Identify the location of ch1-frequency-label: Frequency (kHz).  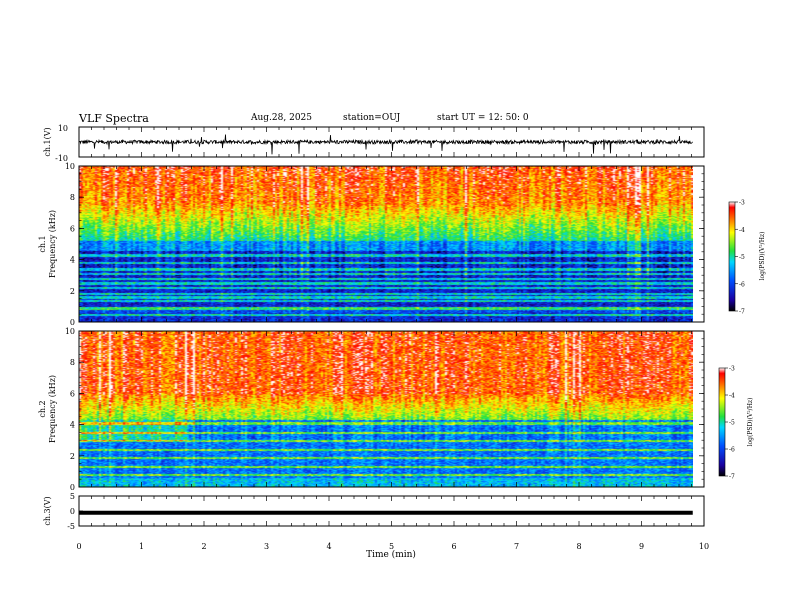
(52, 244).